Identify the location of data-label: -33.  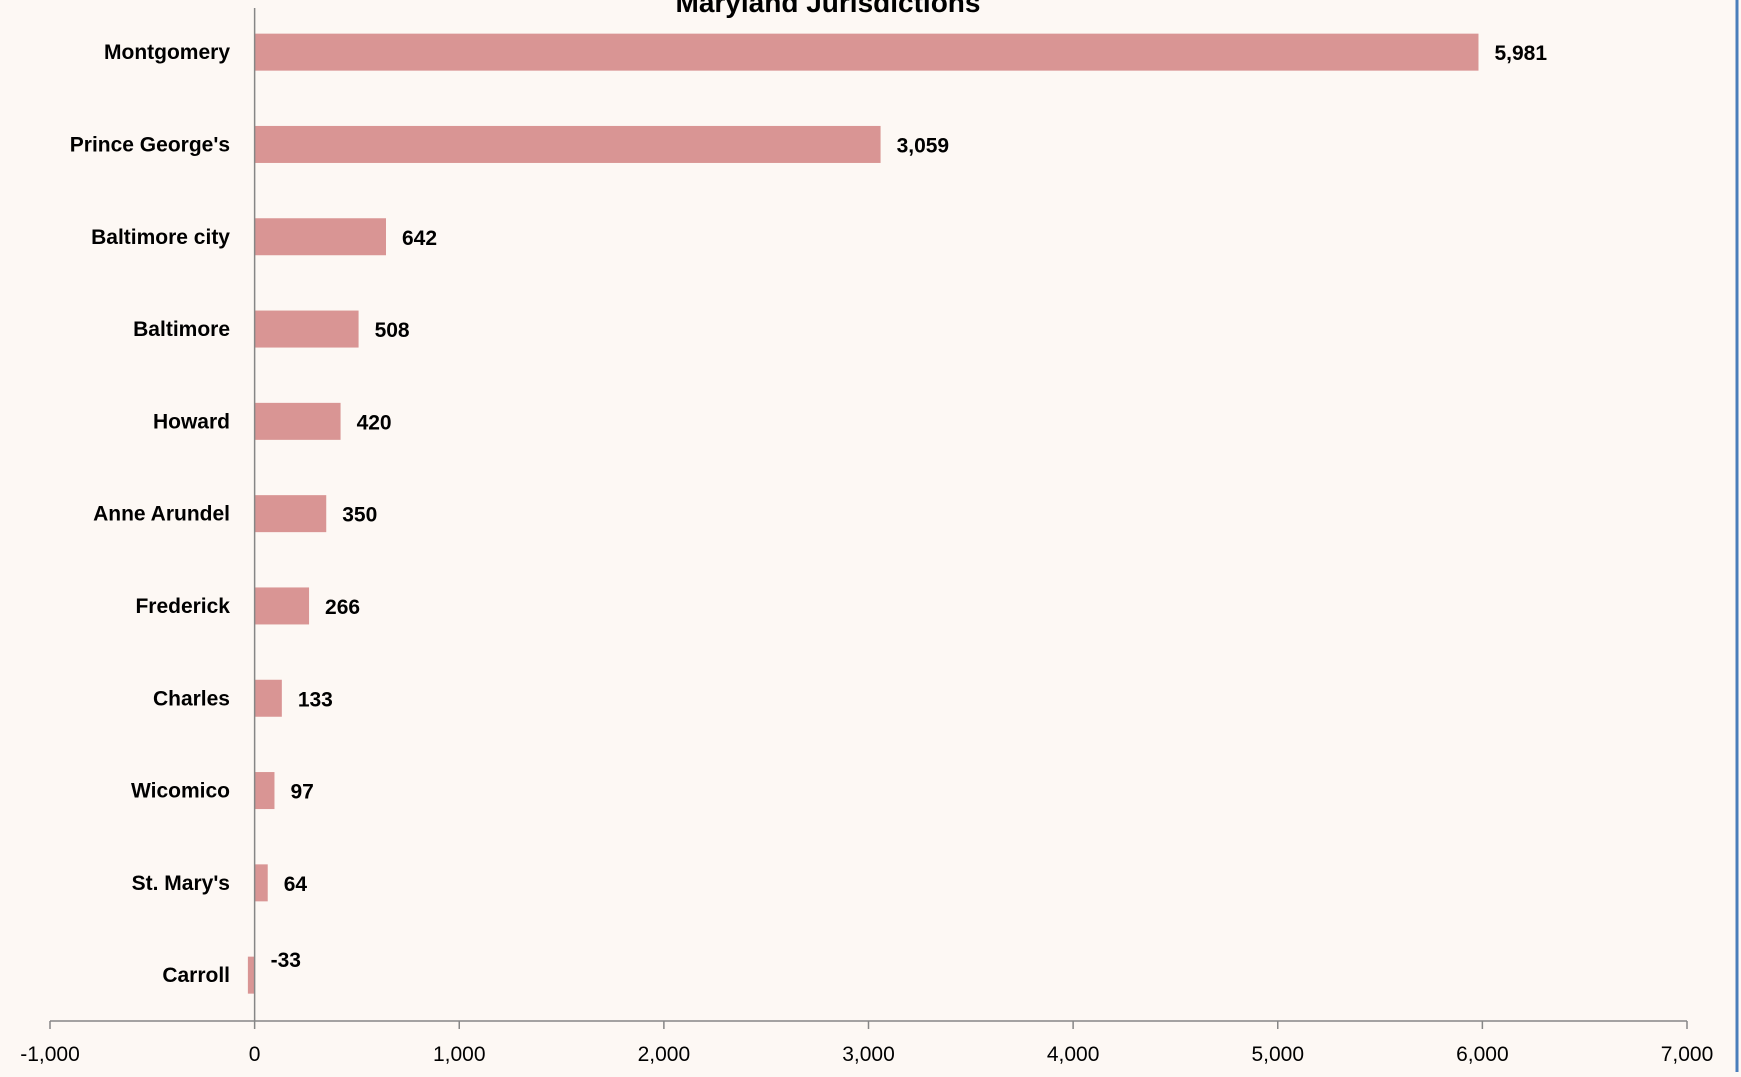
(286, 960).